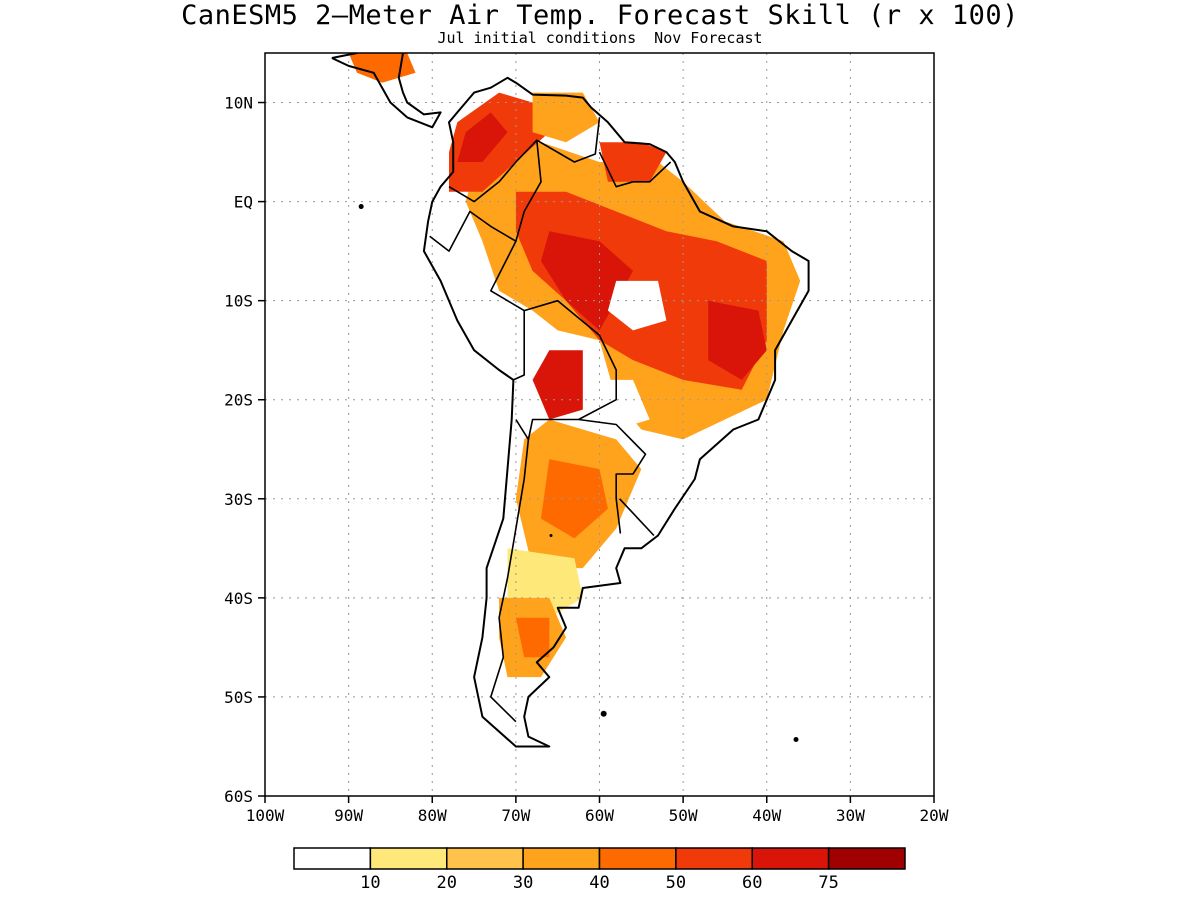 The image size is (1200, 900). What do you see at coordinates (238, 796) in the screenshot?
I see `lat-tick-label: 60S` at bounding box center [238, 796].